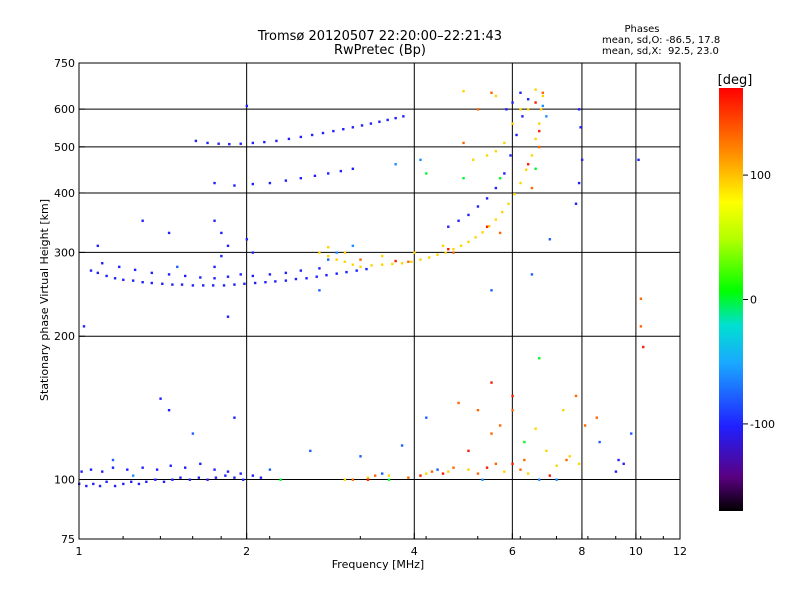 Image resolution: width=800 pixels, height=600 pixels. What do you see at coordinates (64, 480) in the screenshot?
I see `y-tick-label: 100` at bounding box center [64, 480].